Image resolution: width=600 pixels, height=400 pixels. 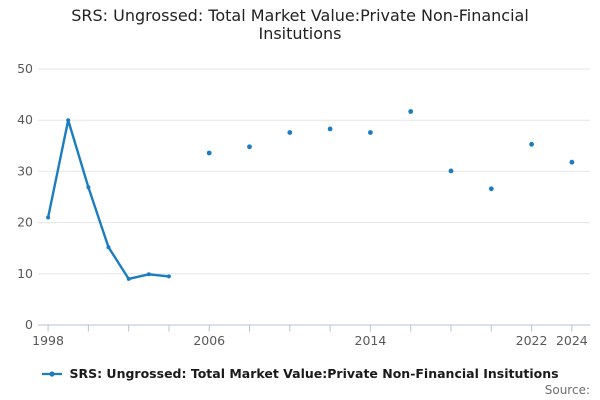 What do you see at coordinates (25, 170) in the screenshot?
I see `y-tick-label: 30` at bounding box center [25, 170].